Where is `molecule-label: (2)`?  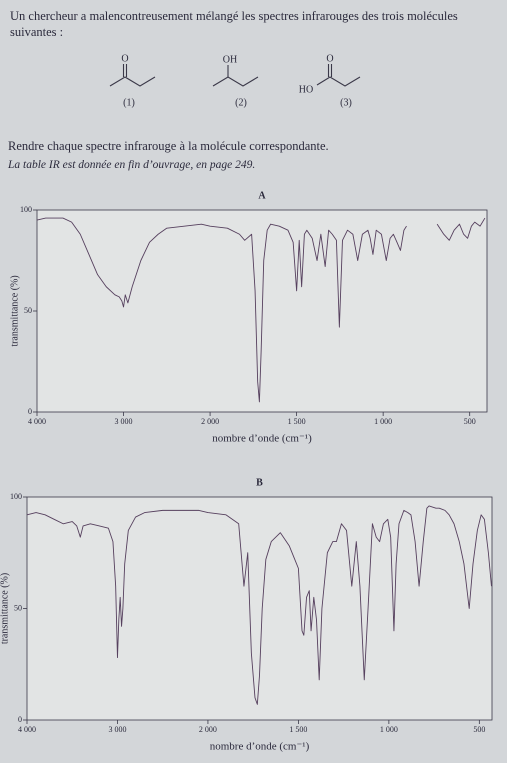 molecule-label: (2) is located at coordinates (241, 102).